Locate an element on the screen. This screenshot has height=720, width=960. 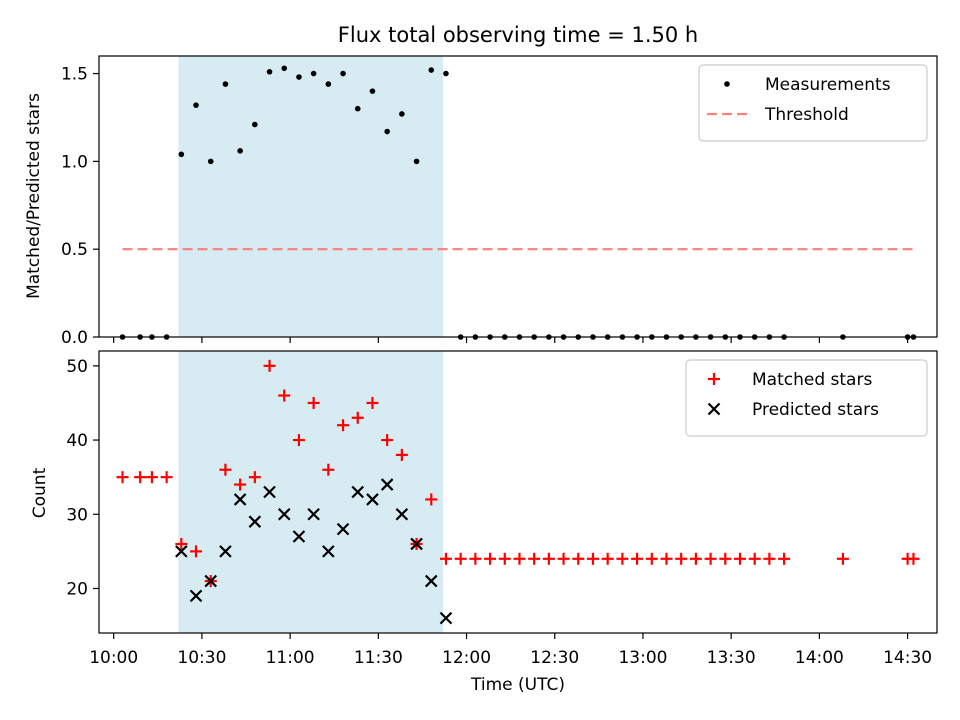
x-tick-label: 14:00 is located at coordinates (819, 658).